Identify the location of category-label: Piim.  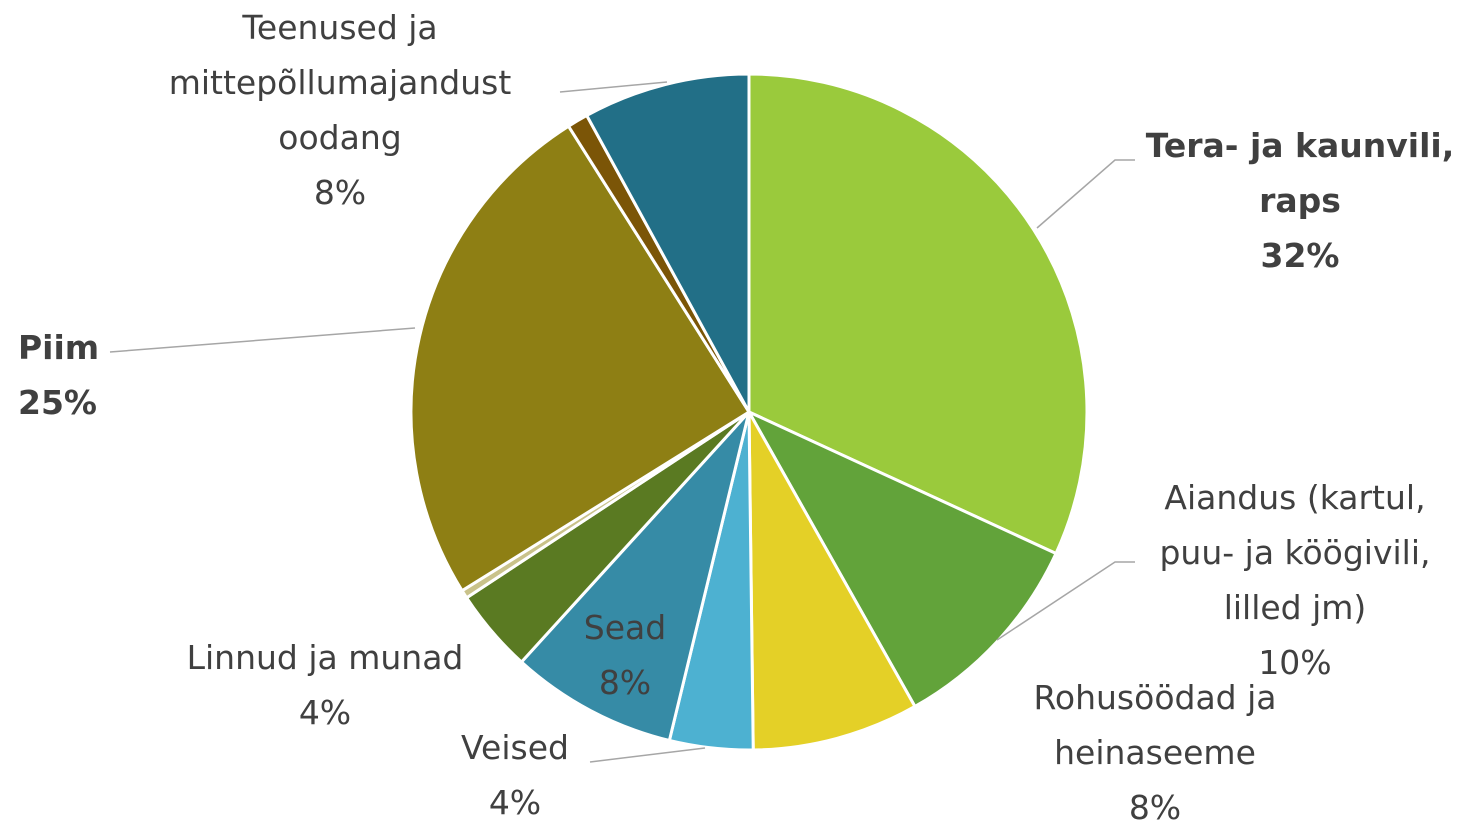
(59, 347).